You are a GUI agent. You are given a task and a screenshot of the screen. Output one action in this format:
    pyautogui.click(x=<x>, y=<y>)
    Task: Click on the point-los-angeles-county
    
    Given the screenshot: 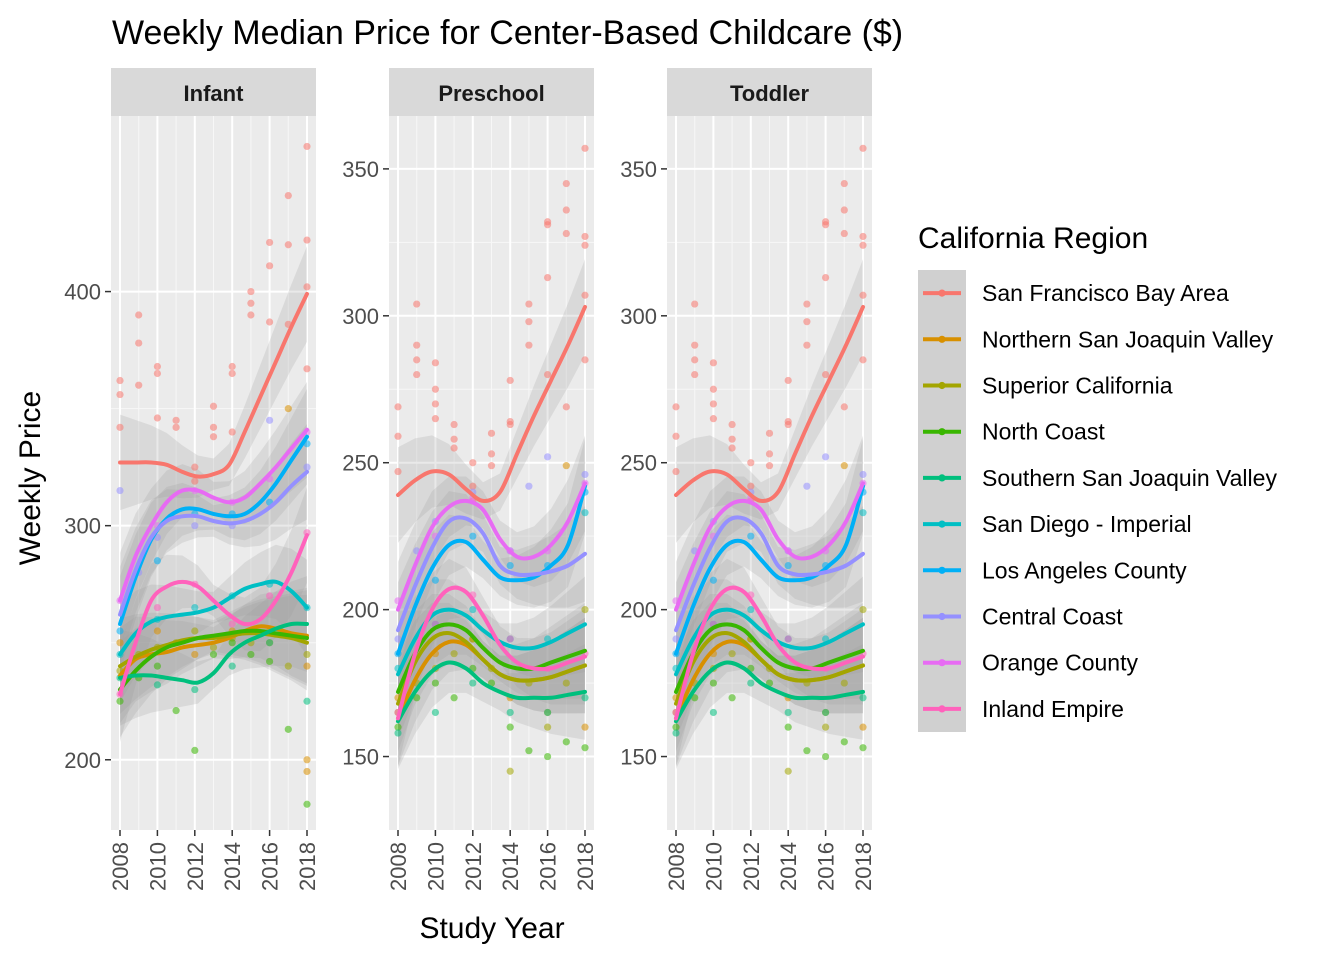 What is the action you would take?
    pyautogui.click(x=510, y=565)
    